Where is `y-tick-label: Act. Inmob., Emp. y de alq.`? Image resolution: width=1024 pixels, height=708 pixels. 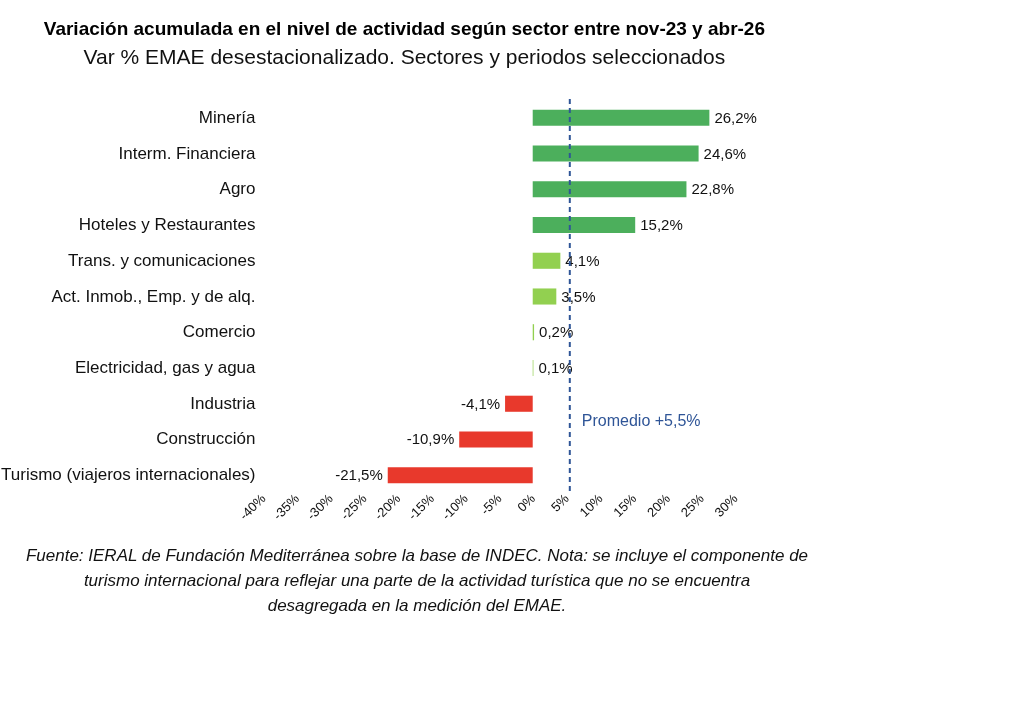
y-tick-label: Act. Inmob., Emp. y de alq. is located at coordinates (153, 296).